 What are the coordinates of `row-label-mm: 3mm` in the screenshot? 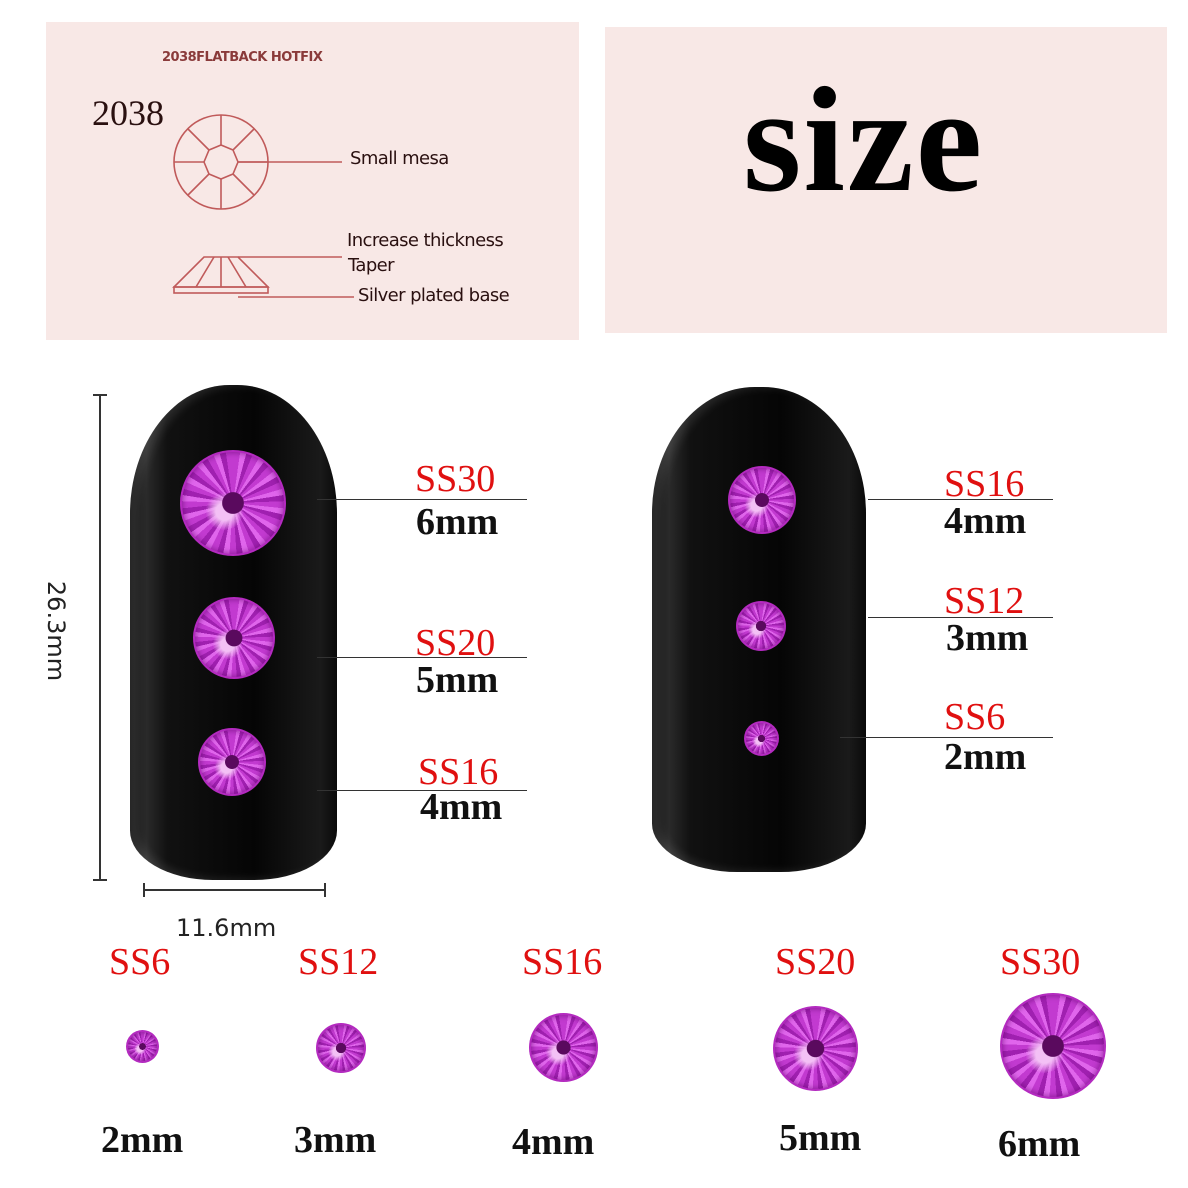 It's located at (335, 1140).